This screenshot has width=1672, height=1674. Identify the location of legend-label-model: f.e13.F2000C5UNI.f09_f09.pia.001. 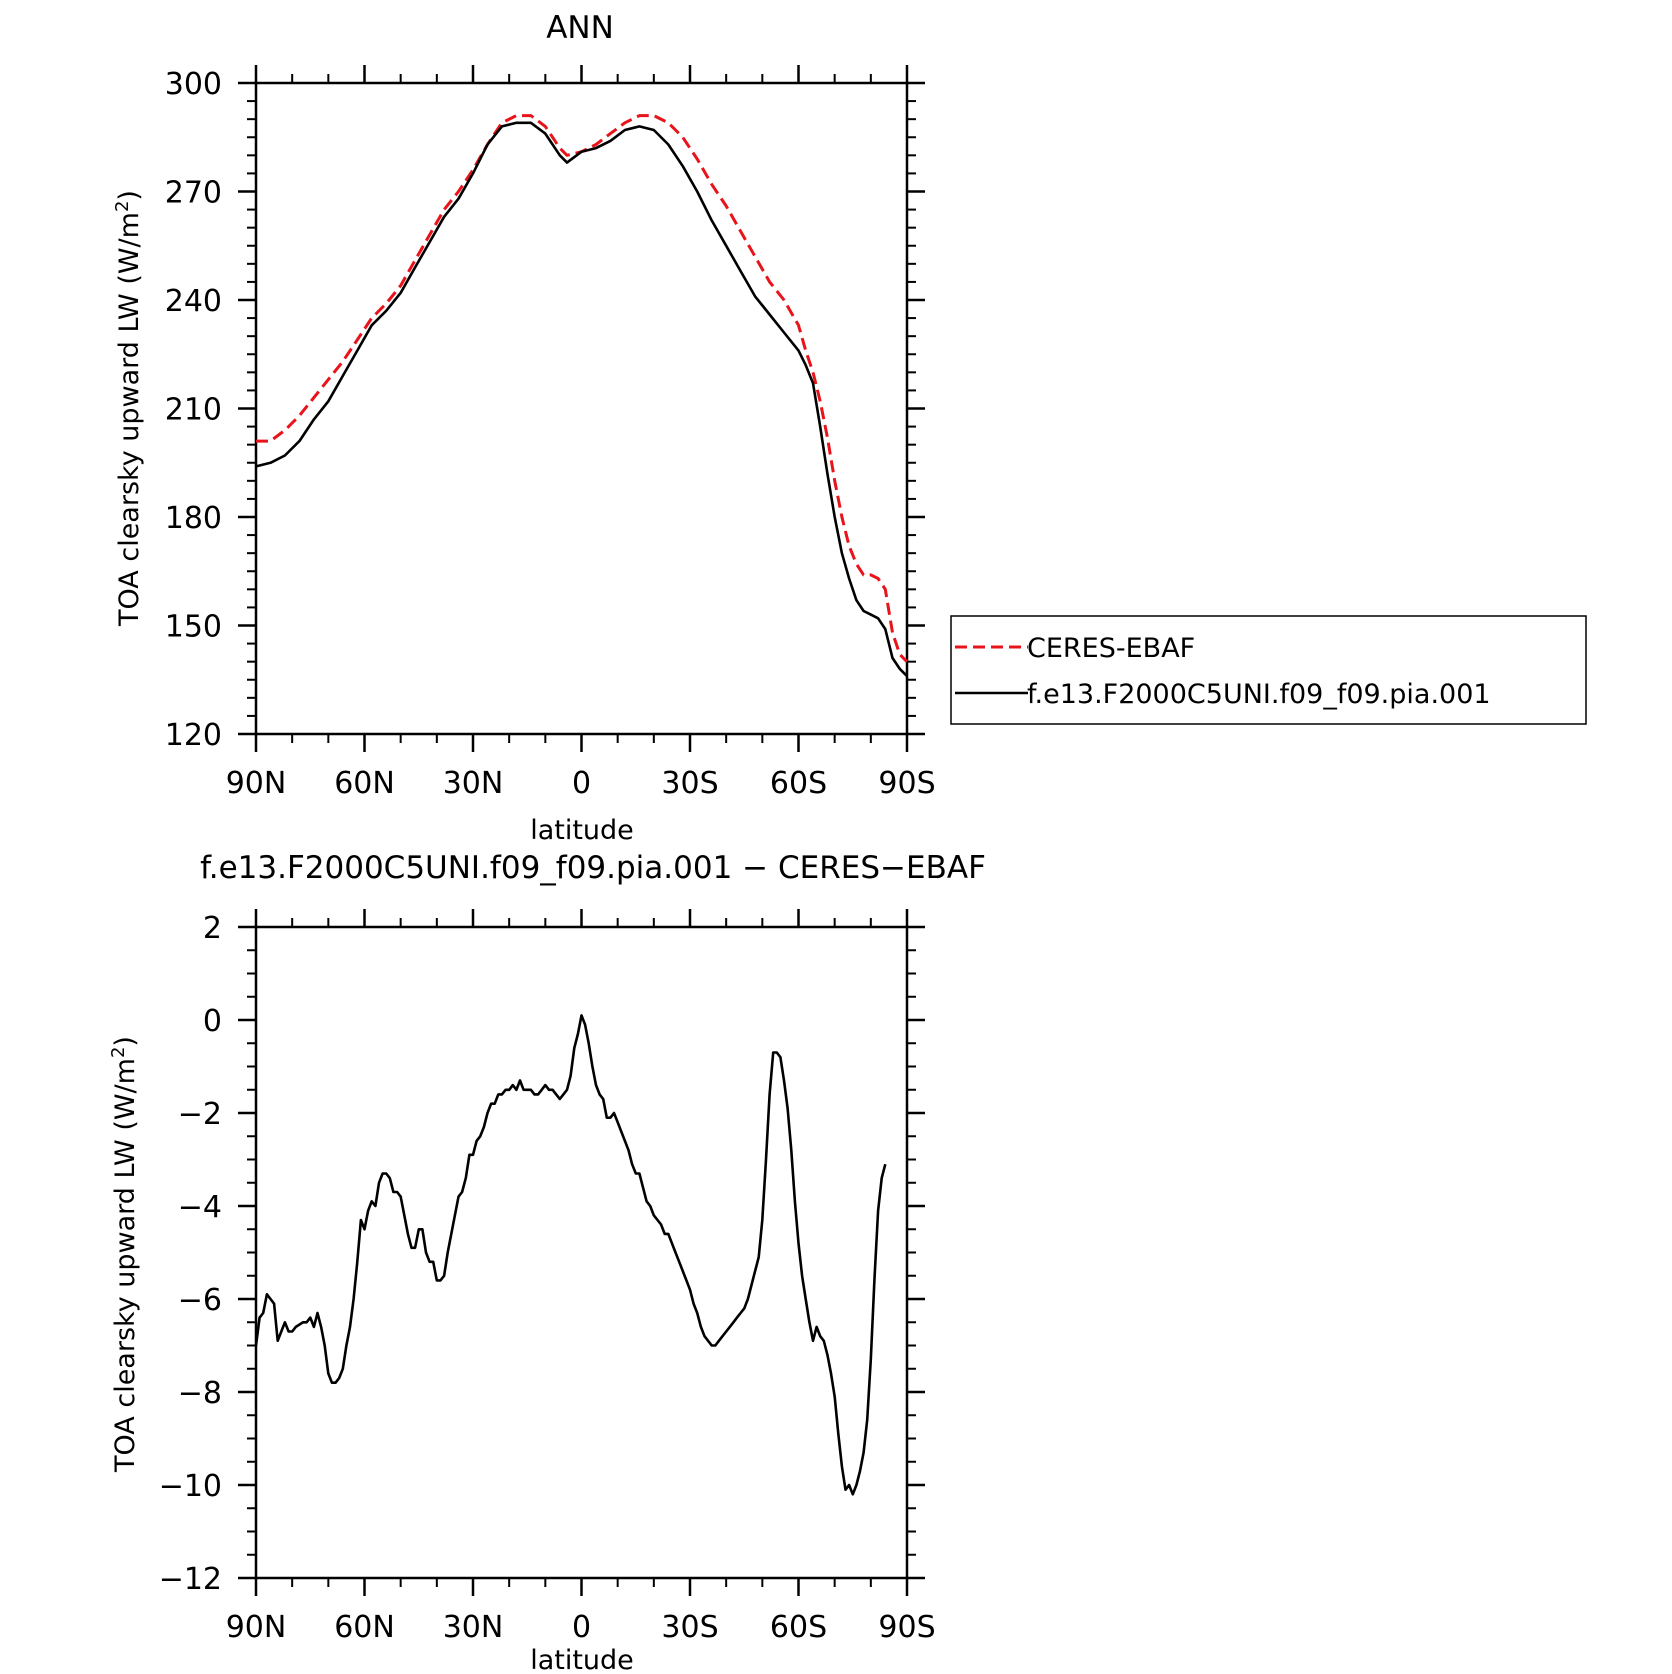
(1259, 694).